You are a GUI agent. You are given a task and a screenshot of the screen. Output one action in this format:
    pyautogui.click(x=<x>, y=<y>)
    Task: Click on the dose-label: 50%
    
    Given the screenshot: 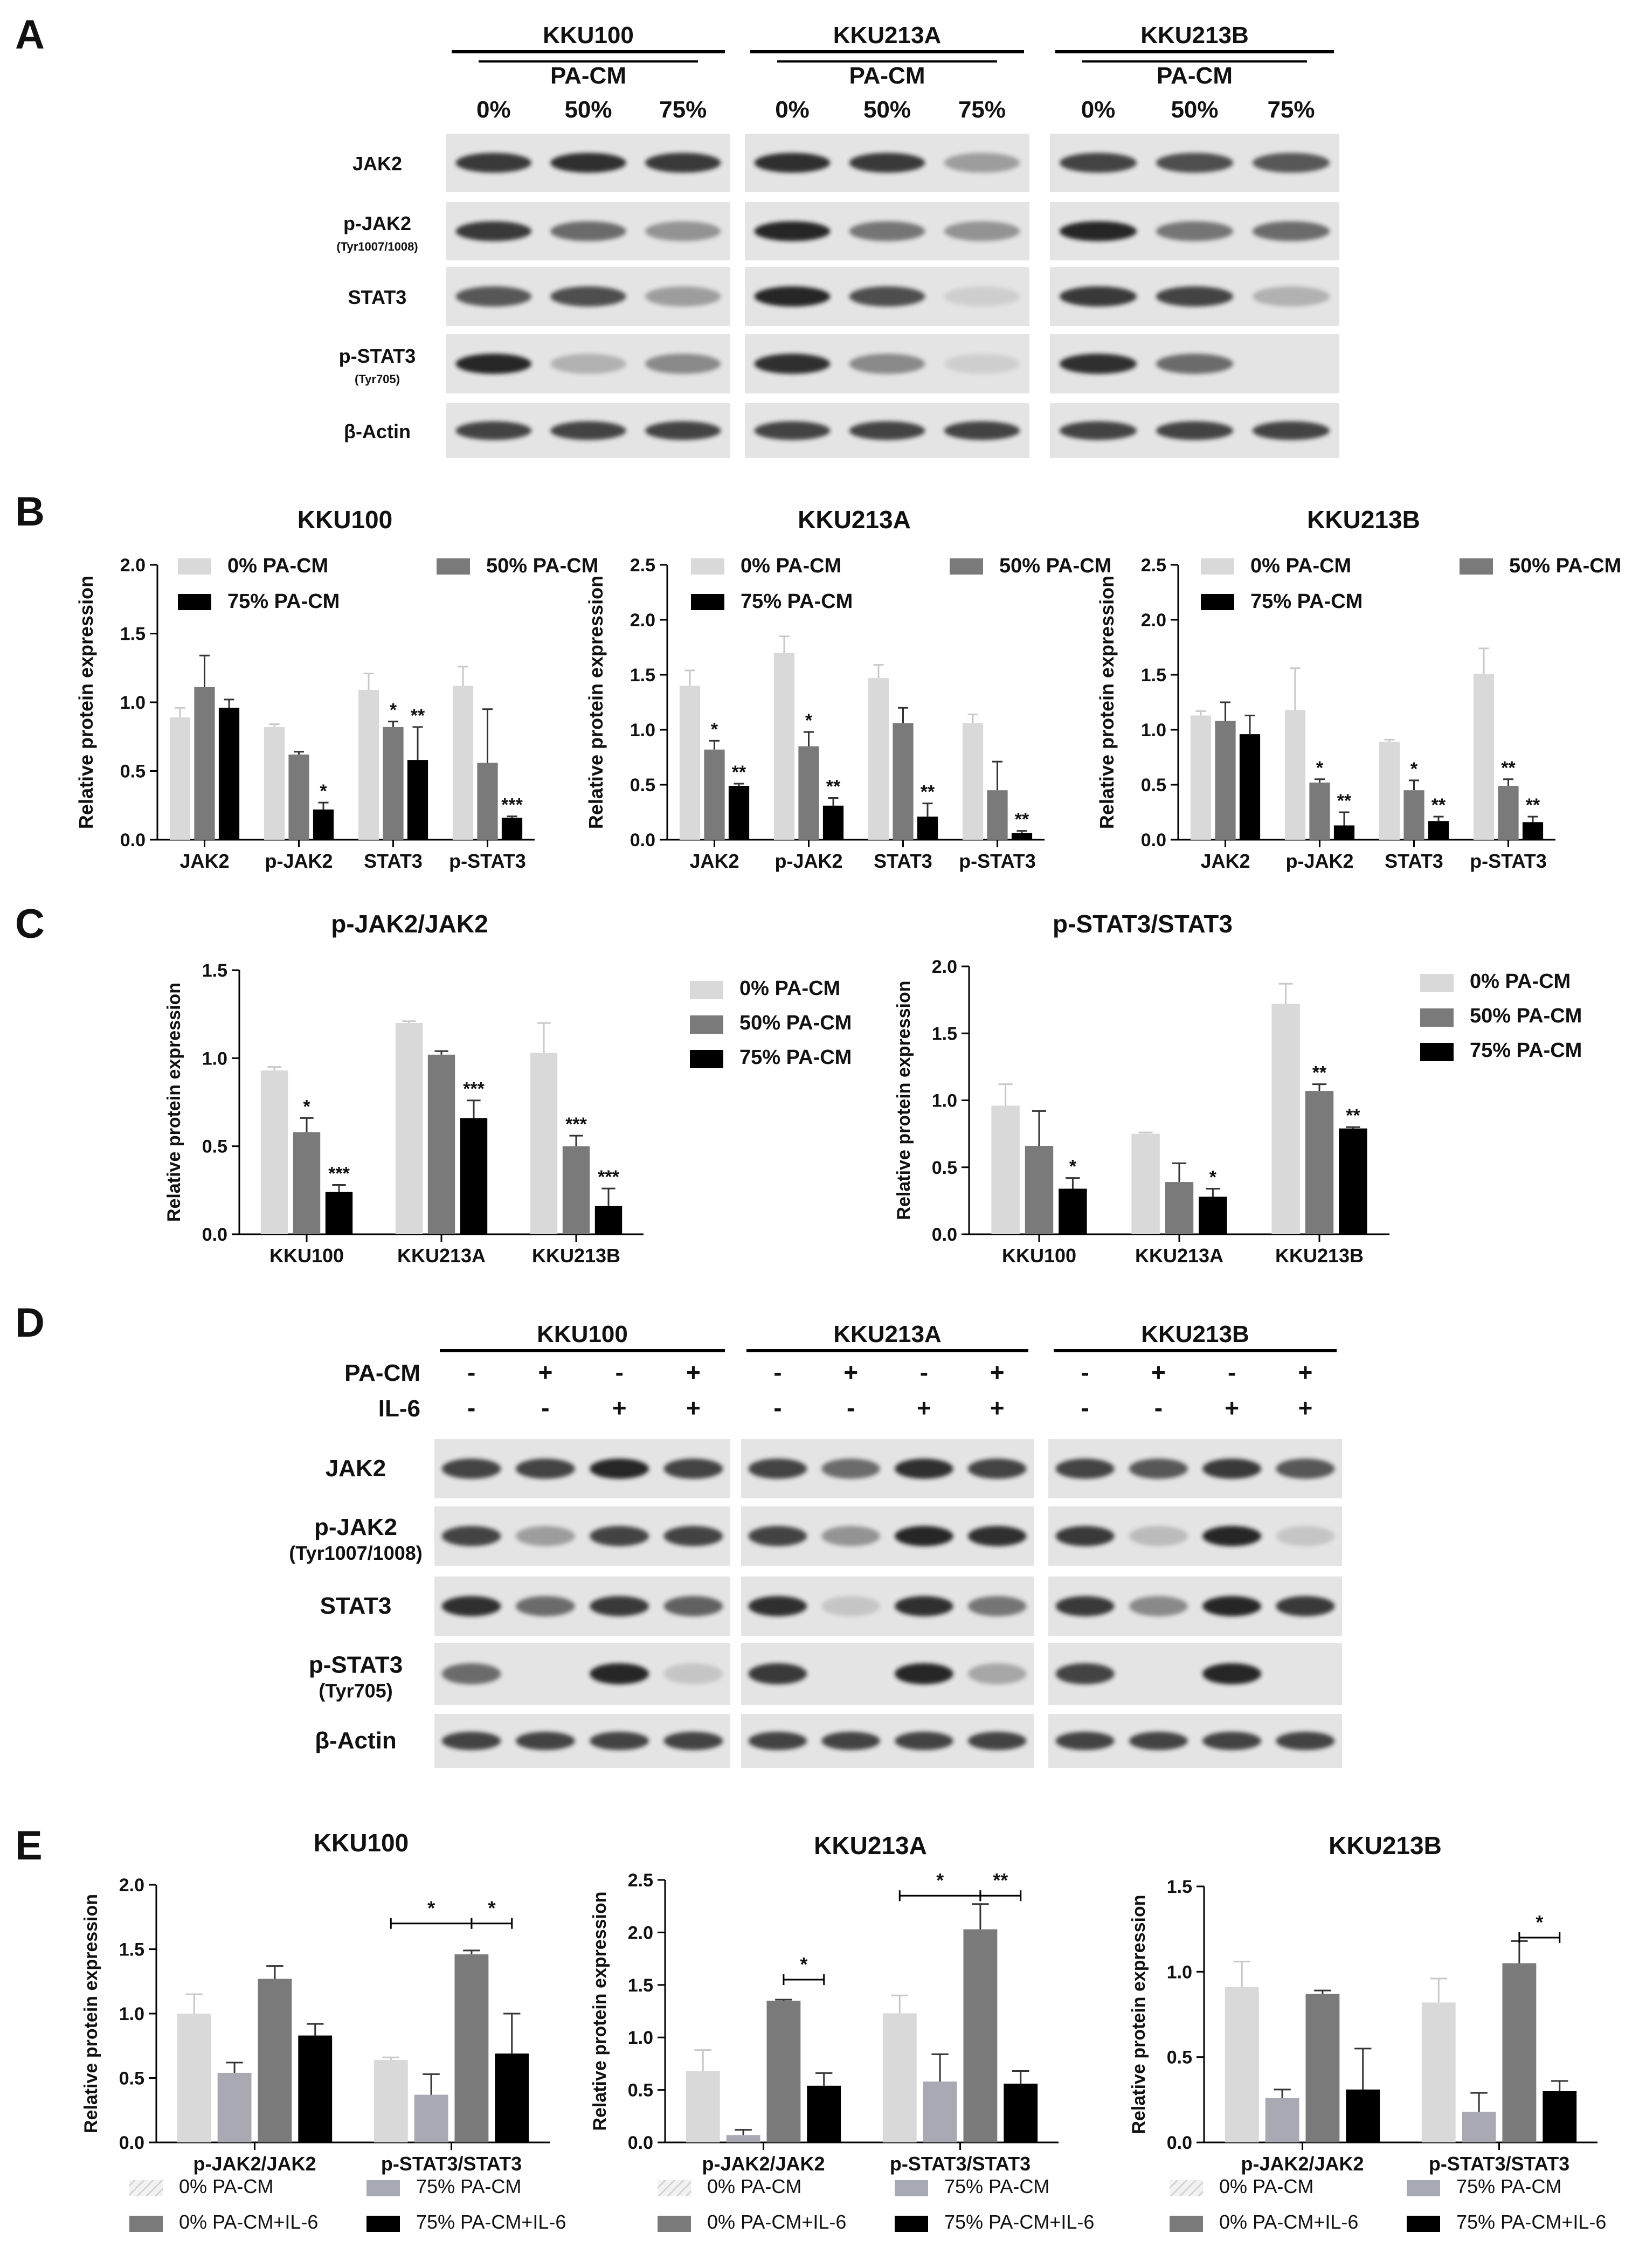 What is the action you would take?
    pyautogui.click(x=588, y=109)
    